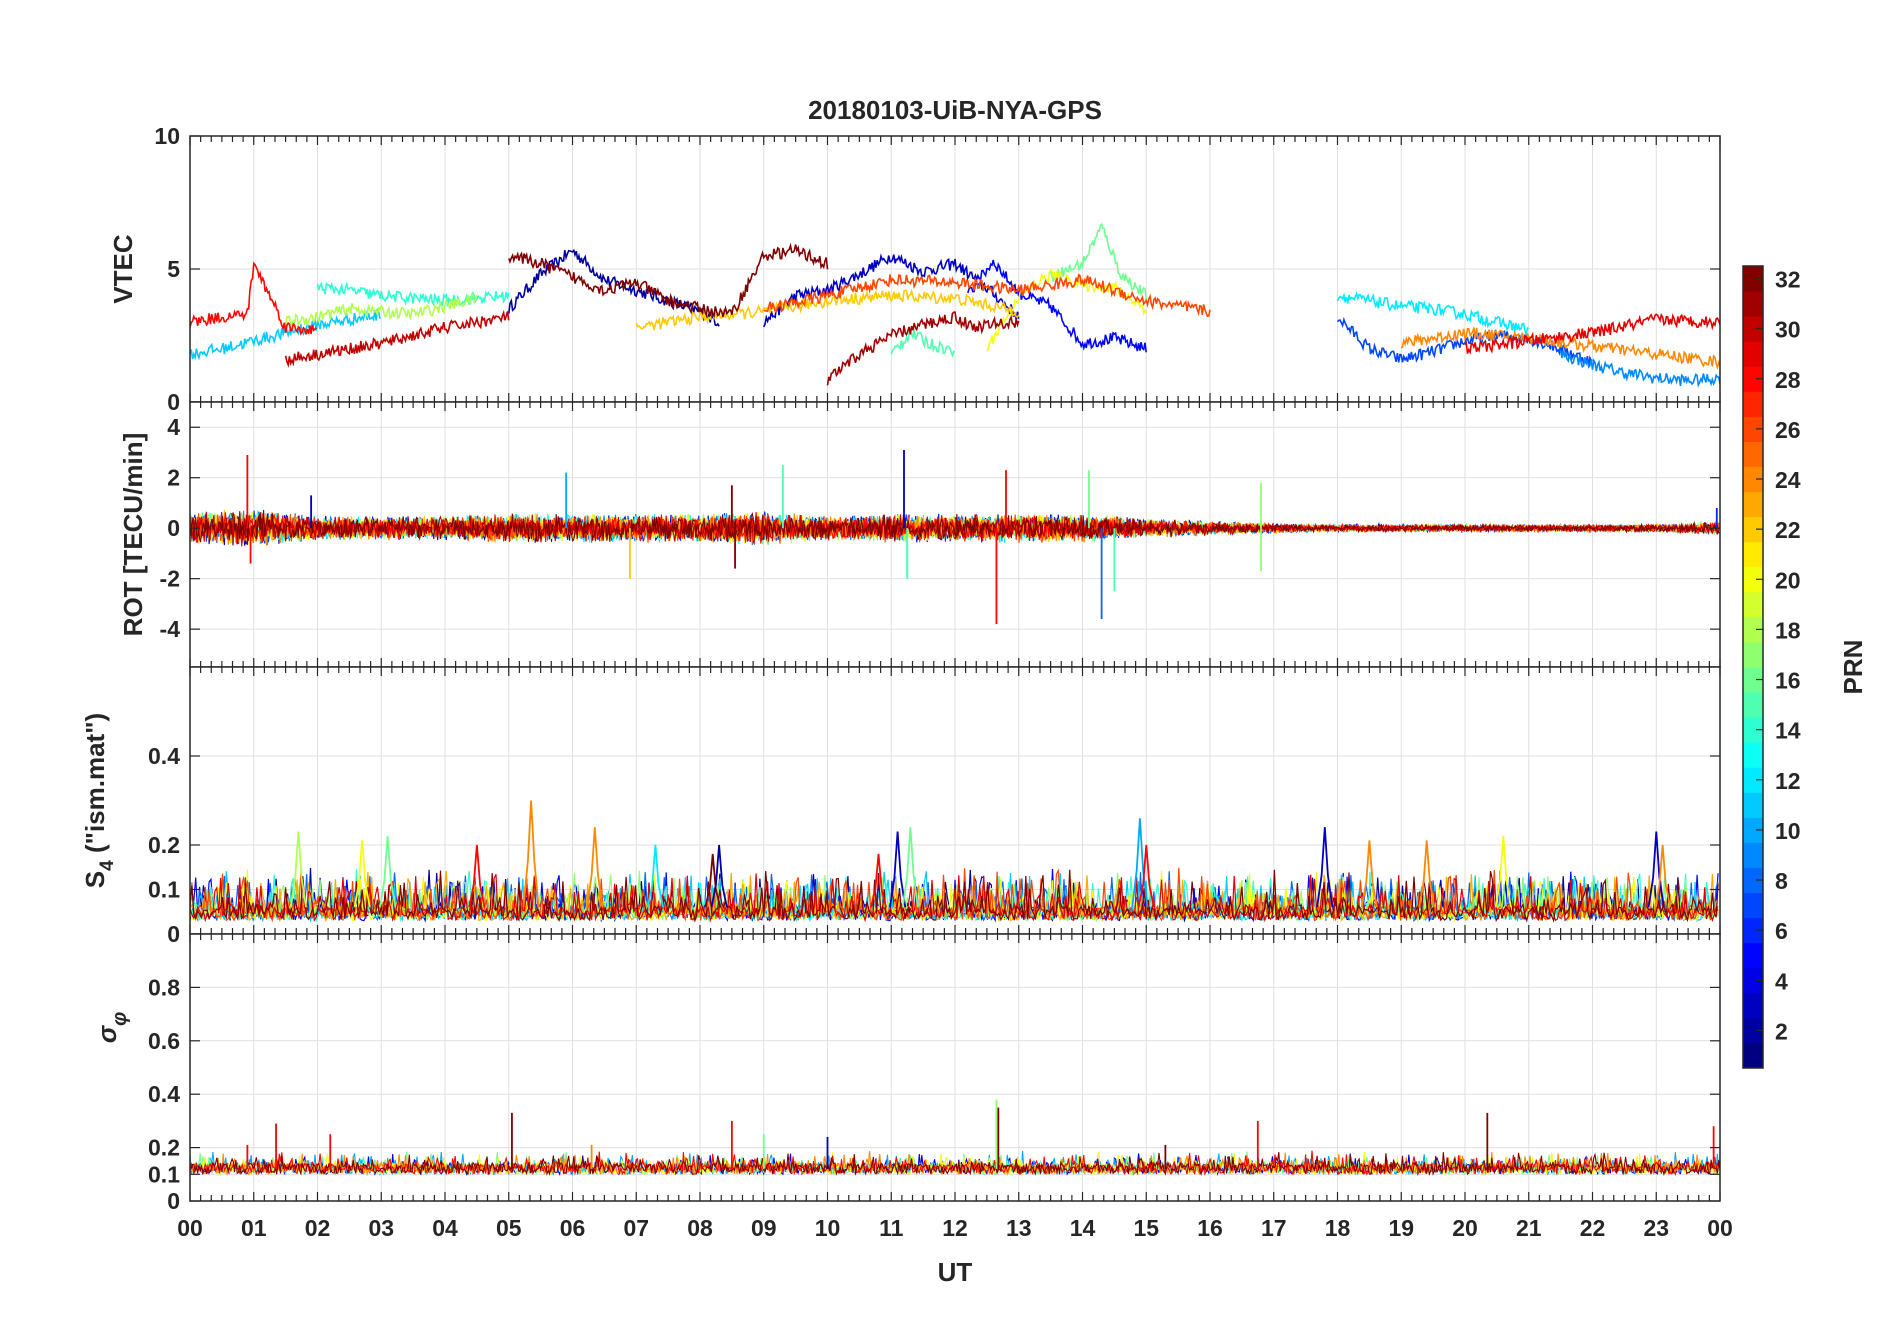 The width and height of the screenshot is (1902, 1330). Describe the element at coordinates (1338, 1228) in the screenshot. I see `x-tick-label: 18` at that location.